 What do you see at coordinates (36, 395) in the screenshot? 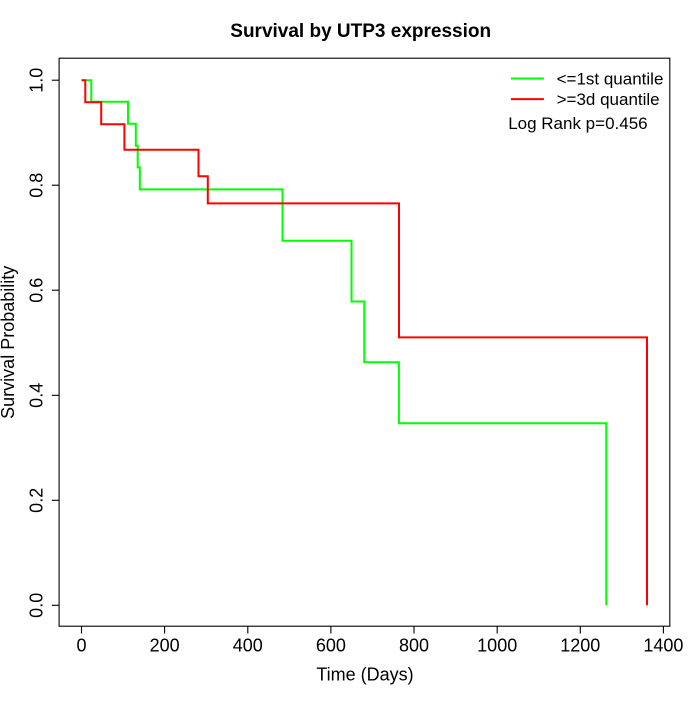
I see `svg-text: 0.4` at bounding box center [36, 395].